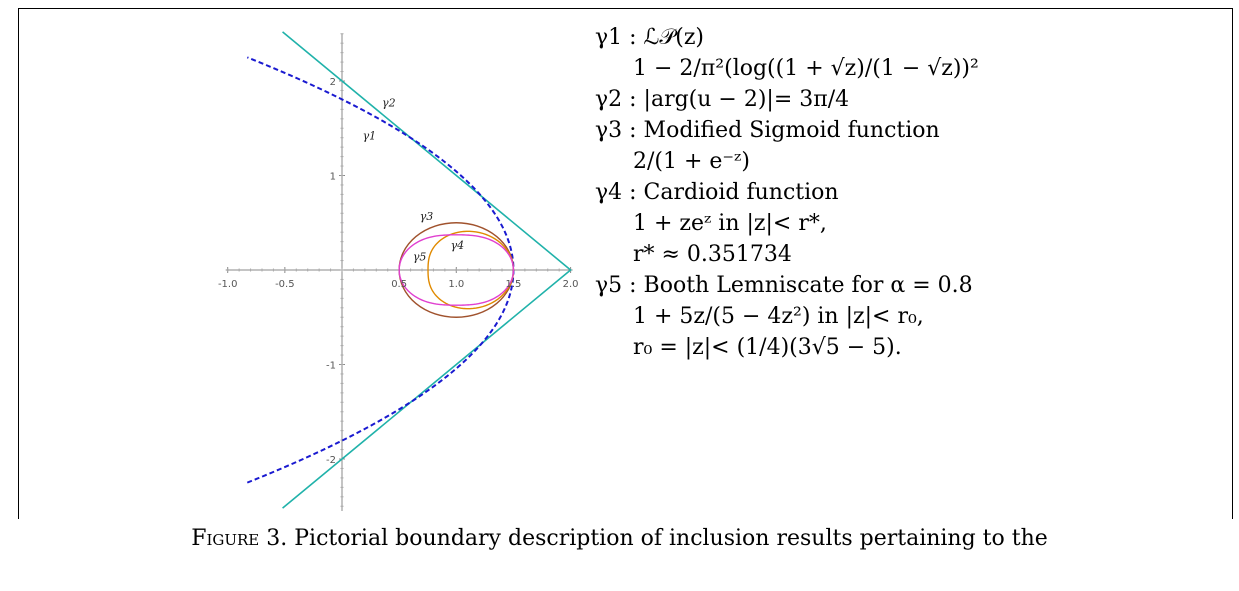  Describe the element at coordinates (571, 284) in the screenshot. I see `x-tick-label: 2.0` at that location.